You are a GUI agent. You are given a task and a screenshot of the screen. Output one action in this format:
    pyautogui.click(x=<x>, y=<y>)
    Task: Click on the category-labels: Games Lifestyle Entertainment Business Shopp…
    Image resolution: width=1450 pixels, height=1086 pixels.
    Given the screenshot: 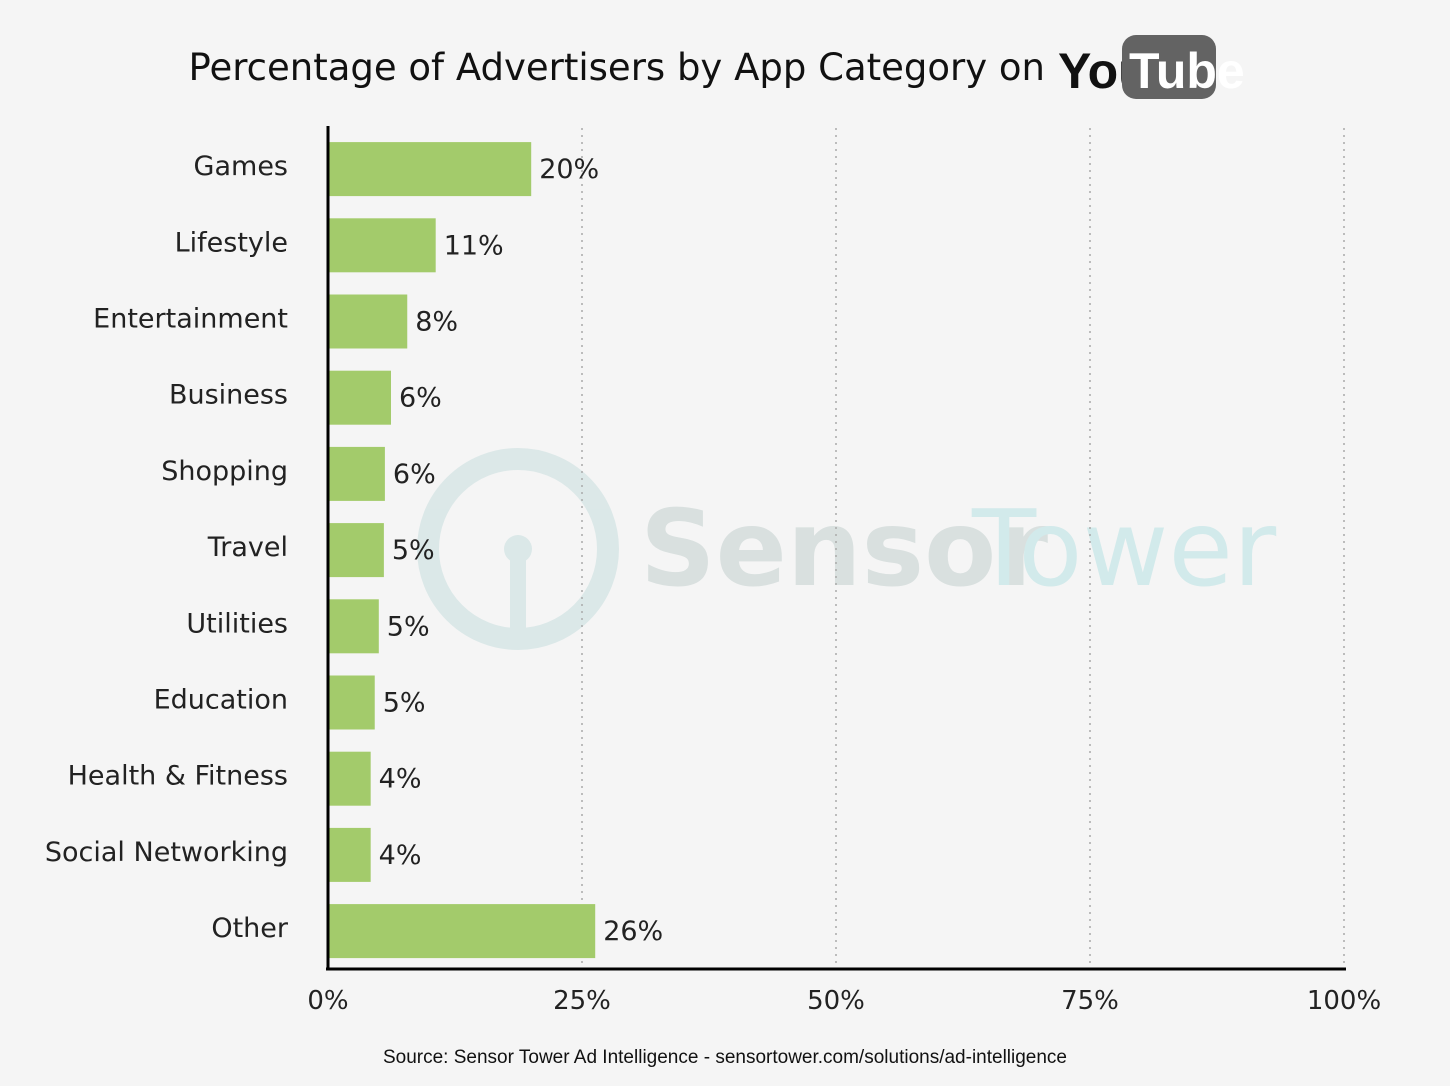 What is the action you would take?
    pyautogui.click(x=167, y=547)
    